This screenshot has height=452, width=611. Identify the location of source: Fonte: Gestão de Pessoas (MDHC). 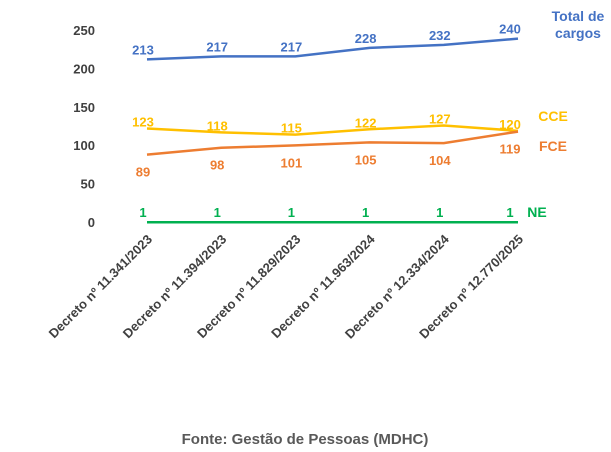
(305, 439).